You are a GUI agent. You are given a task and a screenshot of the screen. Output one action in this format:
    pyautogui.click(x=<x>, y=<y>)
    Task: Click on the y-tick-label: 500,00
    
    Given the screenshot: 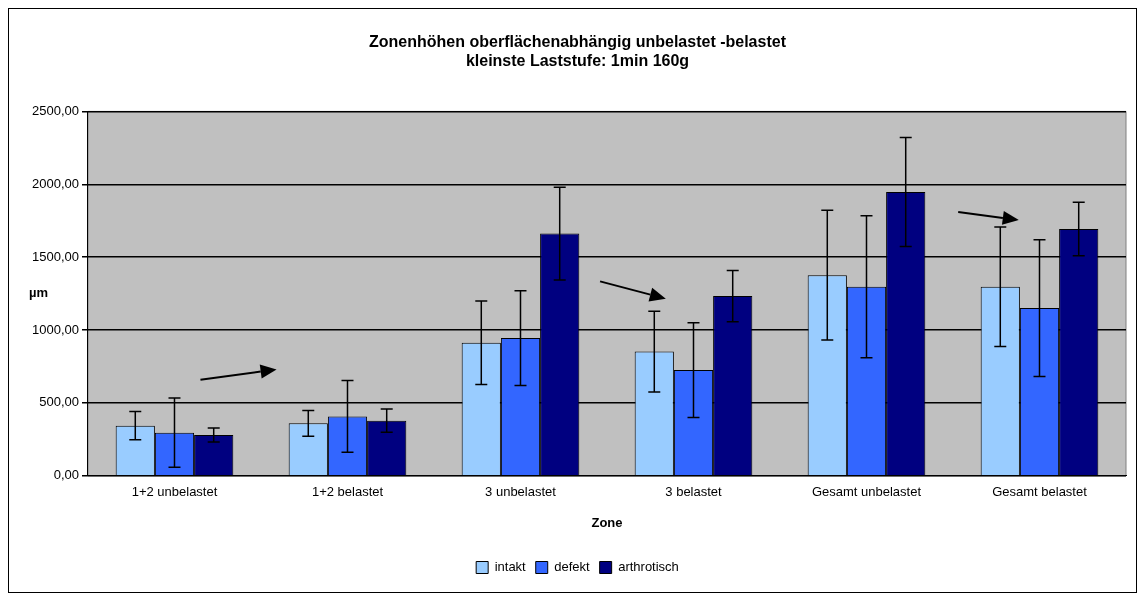 What is the action you would take?
    pyautogui.click(x=59, y=402)
    